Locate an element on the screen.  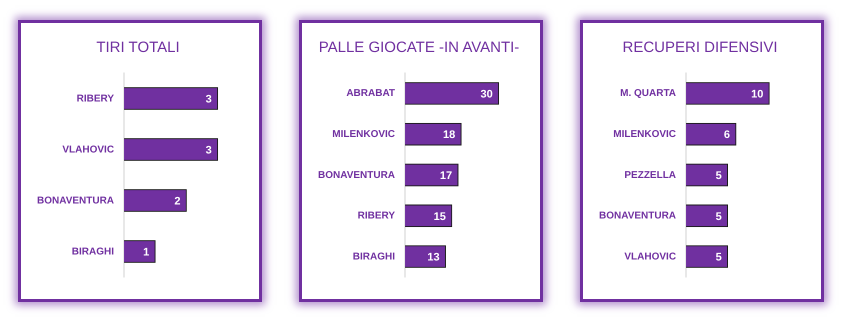
data-label: 18 is located at coordinates (449, 135).